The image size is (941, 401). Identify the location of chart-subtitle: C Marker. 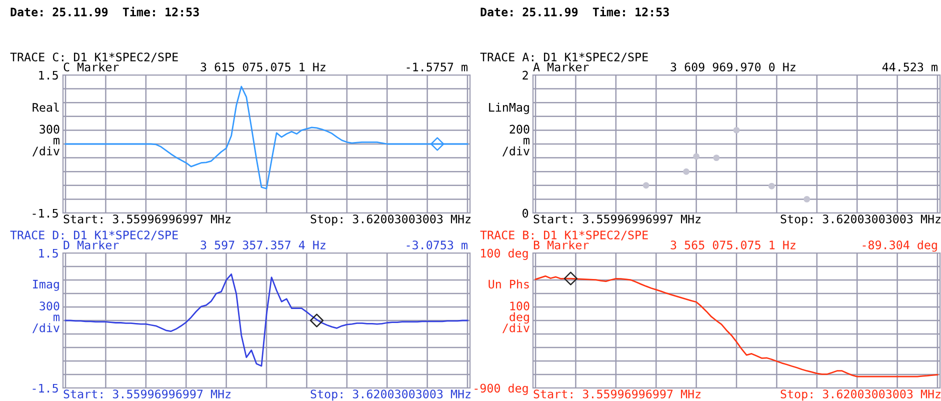
(91, 67).